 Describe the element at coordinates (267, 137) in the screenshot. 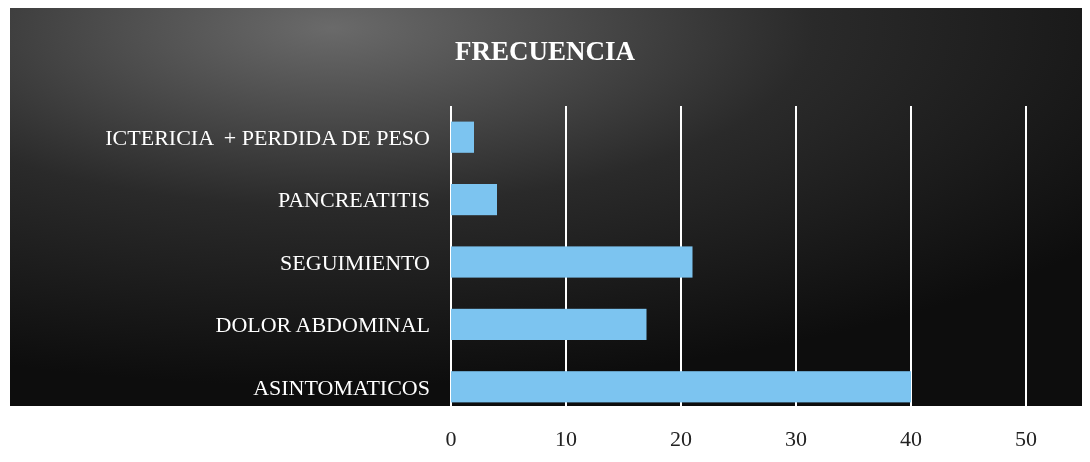

I see `y-tick-label: ICTERICIA + PERDIDA DE PESO` at that location.